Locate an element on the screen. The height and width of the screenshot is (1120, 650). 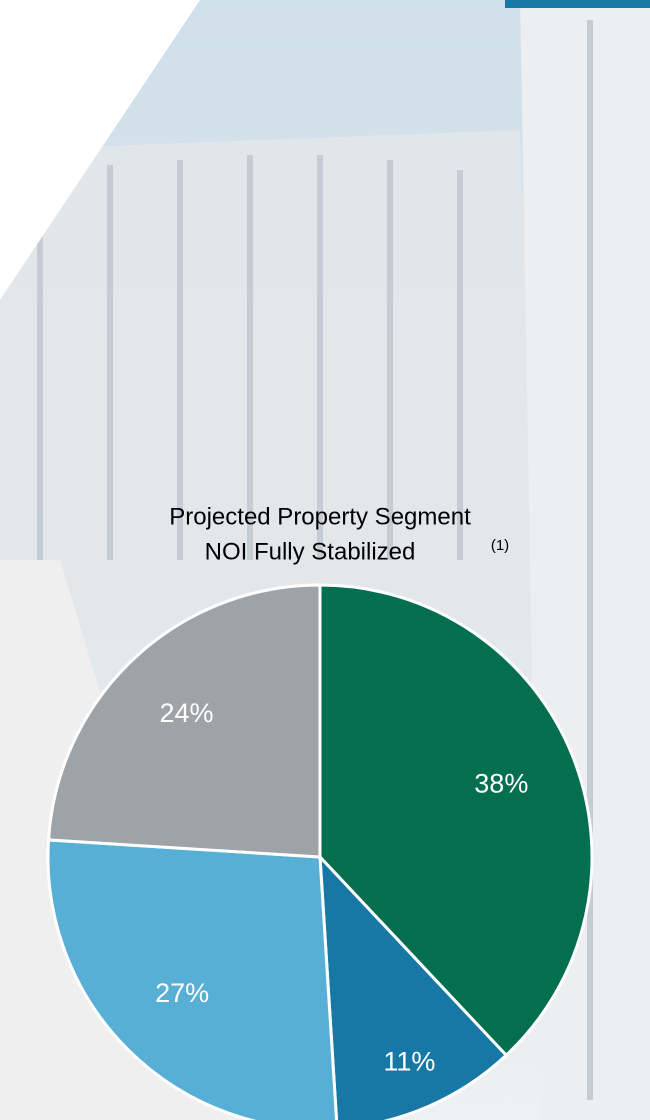
value-label: 27% is located at coordinates (182, 993).